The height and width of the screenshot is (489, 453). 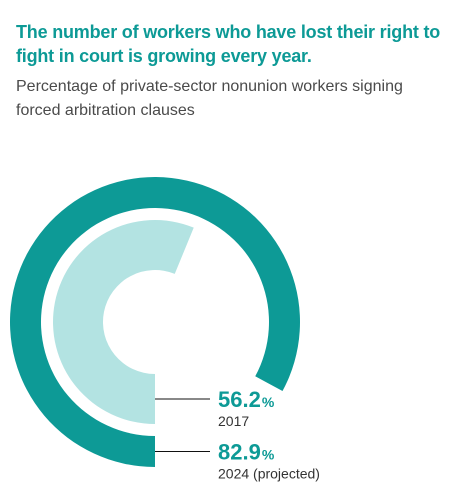 I want to click on value-label-2017: 56.2%, so click(x=246, y=399).